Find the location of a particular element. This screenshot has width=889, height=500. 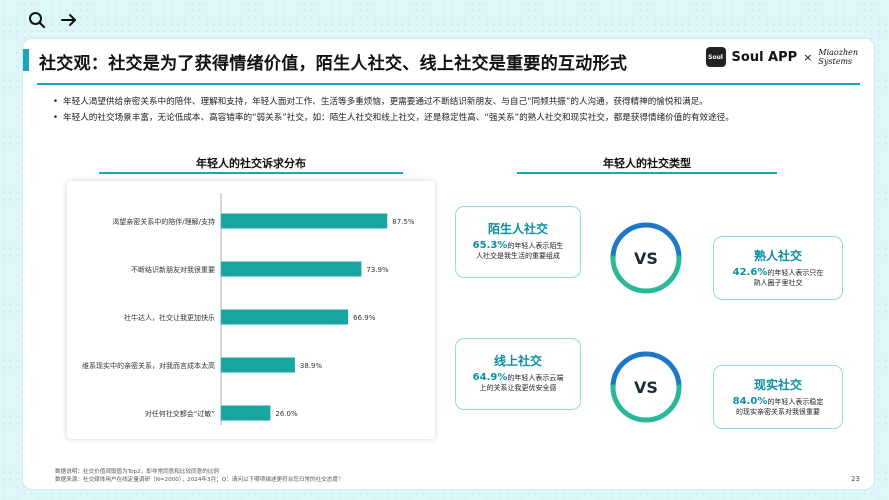

vs-label-1: VS is located at coordinates (646, 258).